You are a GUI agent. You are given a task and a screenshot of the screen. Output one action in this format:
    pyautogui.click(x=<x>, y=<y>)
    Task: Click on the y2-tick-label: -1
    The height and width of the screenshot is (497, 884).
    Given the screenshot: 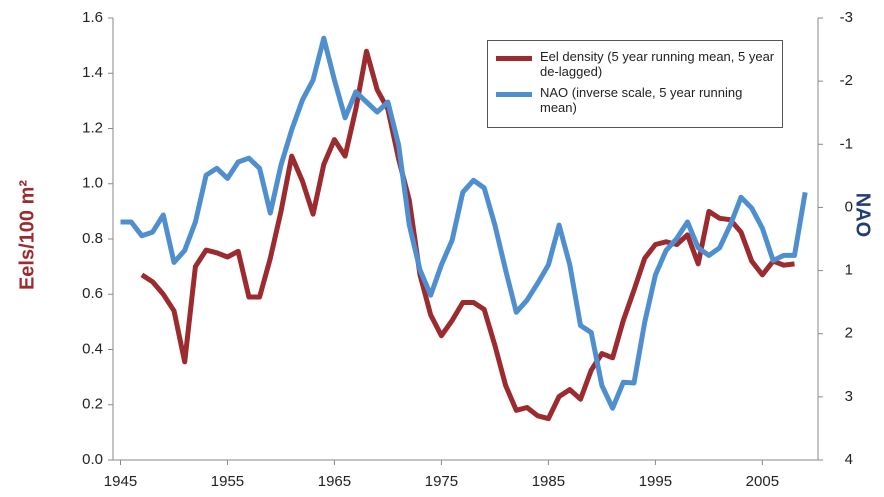 What is the action you would take?
    pyautogui.click(x=846, y=143)
    